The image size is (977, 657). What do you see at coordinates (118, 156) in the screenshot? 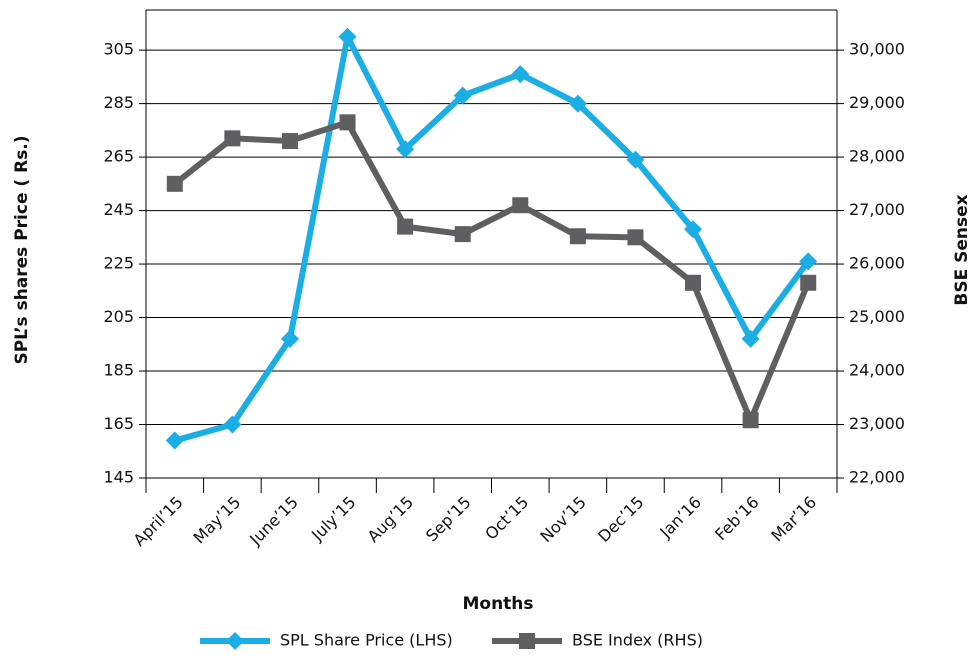
I see `y-tick-label: 265` at bounding box center [118, 156].